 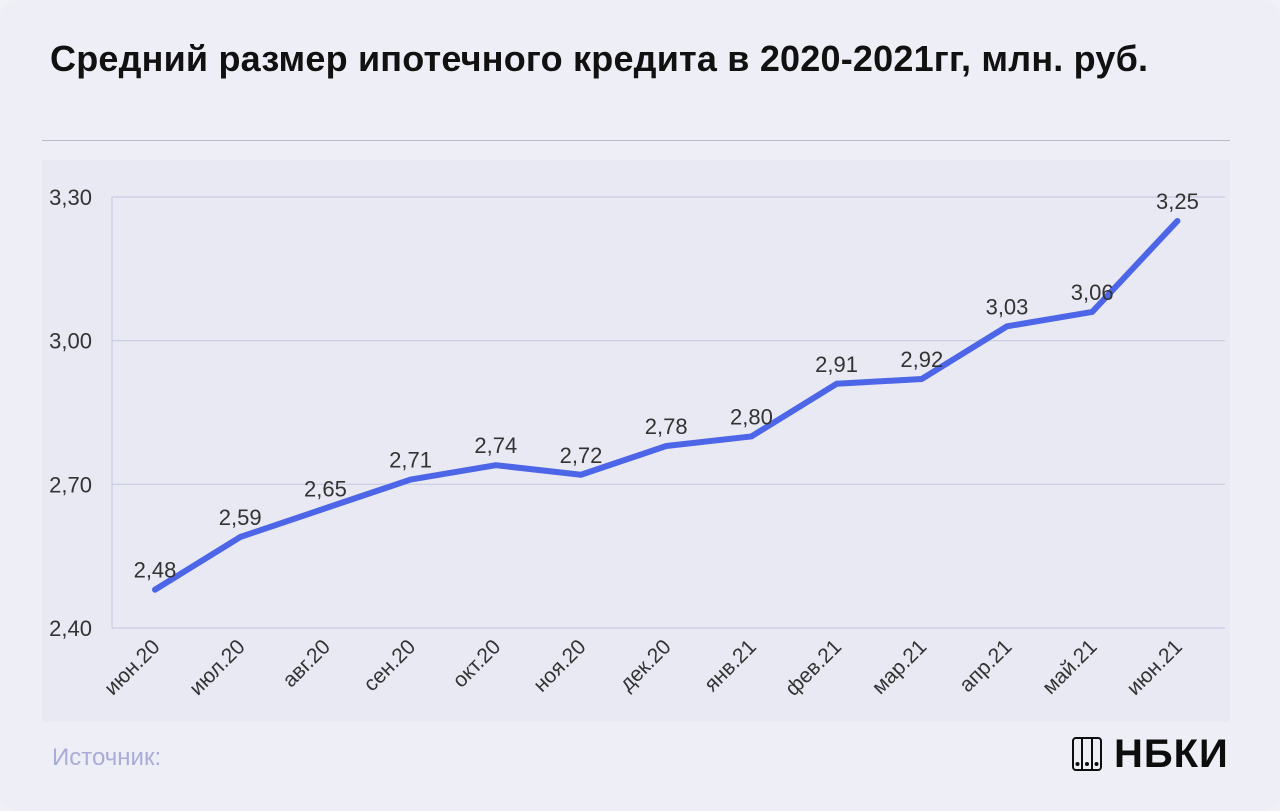 I want to click on data-label: 2,65, so click(x=325, y=488).